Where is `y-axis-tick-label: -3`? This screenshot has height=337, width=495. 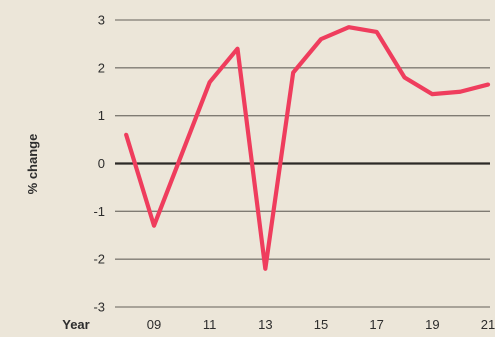 y-axis-tick-label: -3 is located at coordinates (99, 307).